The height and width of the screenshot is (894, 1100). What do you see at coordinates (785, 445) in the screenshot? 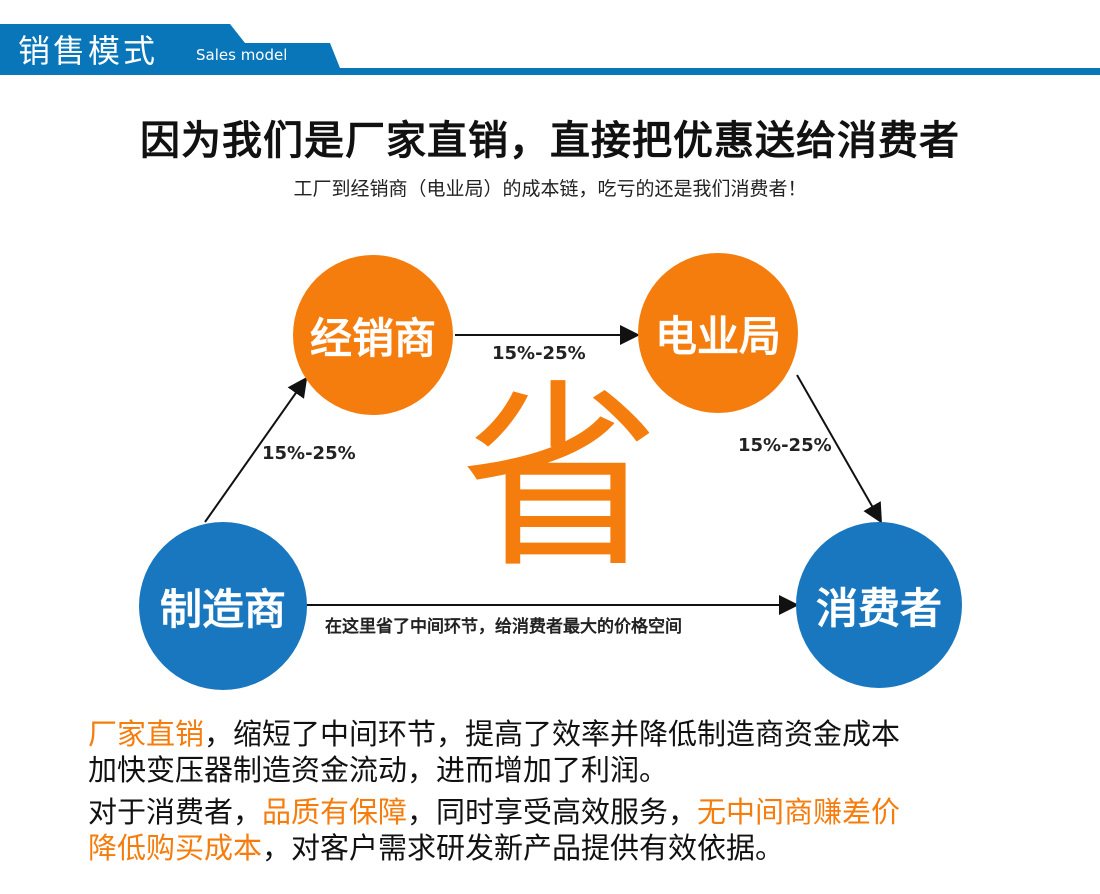
I see `edge-label-bureau-consumer: 15%-25%` at bounding box center [785, 445].